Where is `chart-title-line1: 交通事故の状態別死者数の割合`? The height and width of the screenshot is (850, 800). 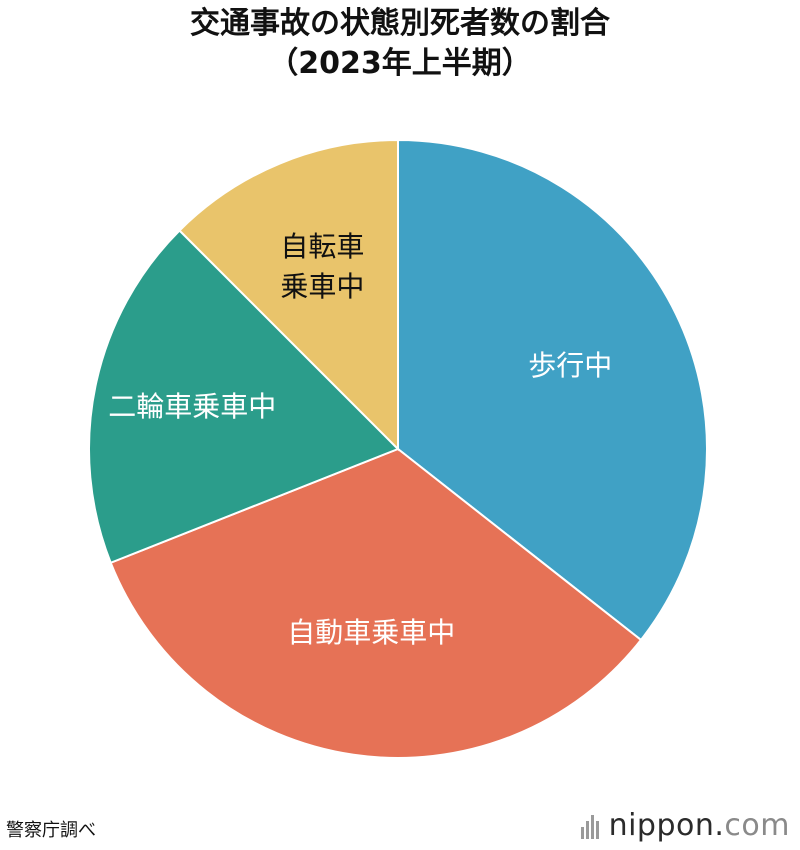
chart-title-line1: 交通事故の状態別死者数の割合 is located at coordinates (400, 23).